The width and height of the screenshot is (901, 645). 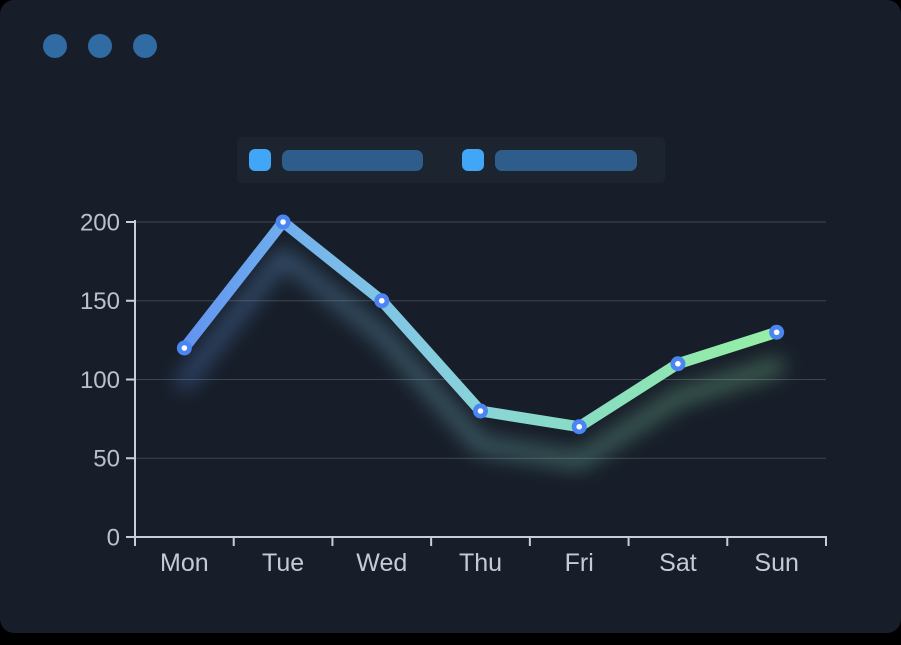 What do you see at coordinates (100, 380) in the screenshot?
I see `y-axis-tick-label: 100` at bounding box center [100, 380].